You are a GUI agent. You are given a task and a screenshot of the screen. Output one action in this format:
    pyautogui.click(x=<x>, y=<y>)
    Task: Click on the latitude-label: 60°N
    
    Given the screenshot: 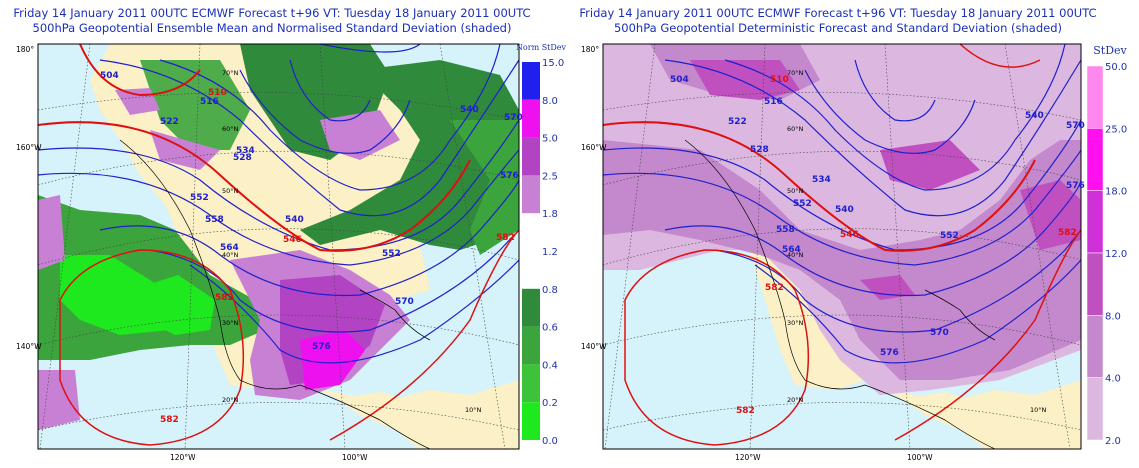 What is the action you would take?
    pyautogui.click(x=230, y=129)
    